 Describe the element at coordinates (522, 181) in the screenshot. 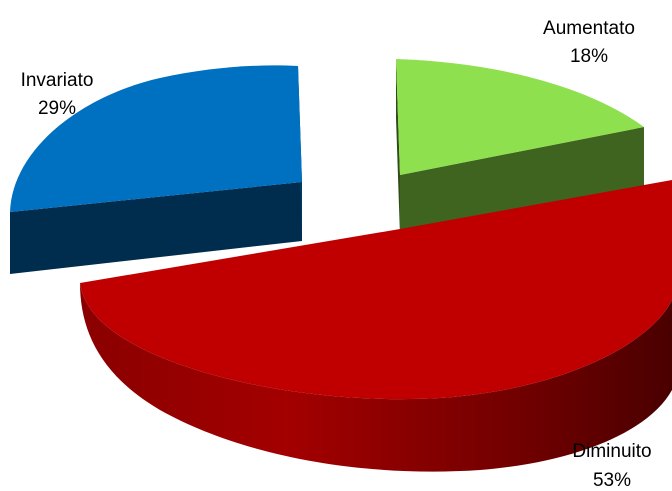

I see `slice-aumentato-side` at that location.